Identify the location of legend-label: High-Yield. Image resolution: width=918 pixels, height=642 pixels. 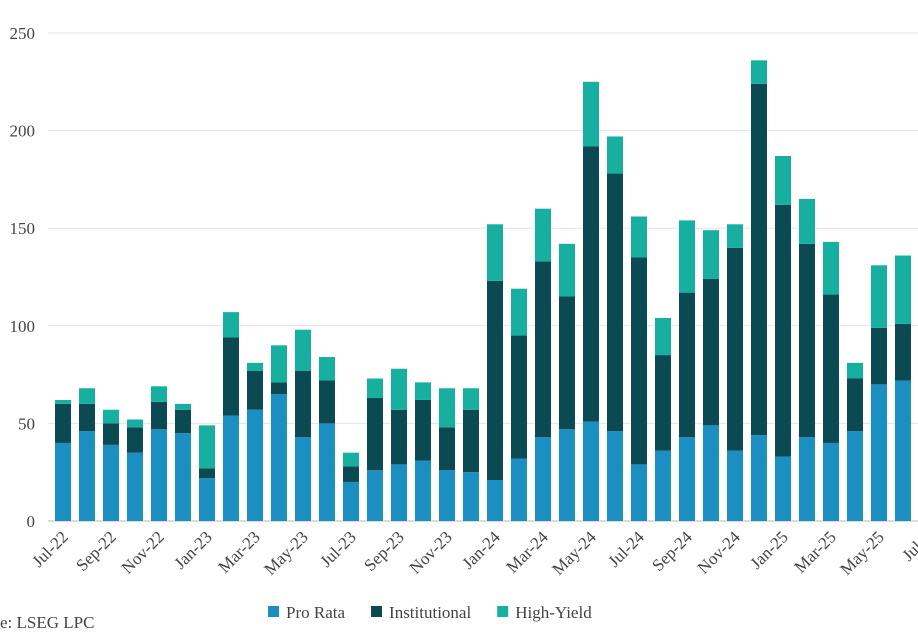
(553, 612).